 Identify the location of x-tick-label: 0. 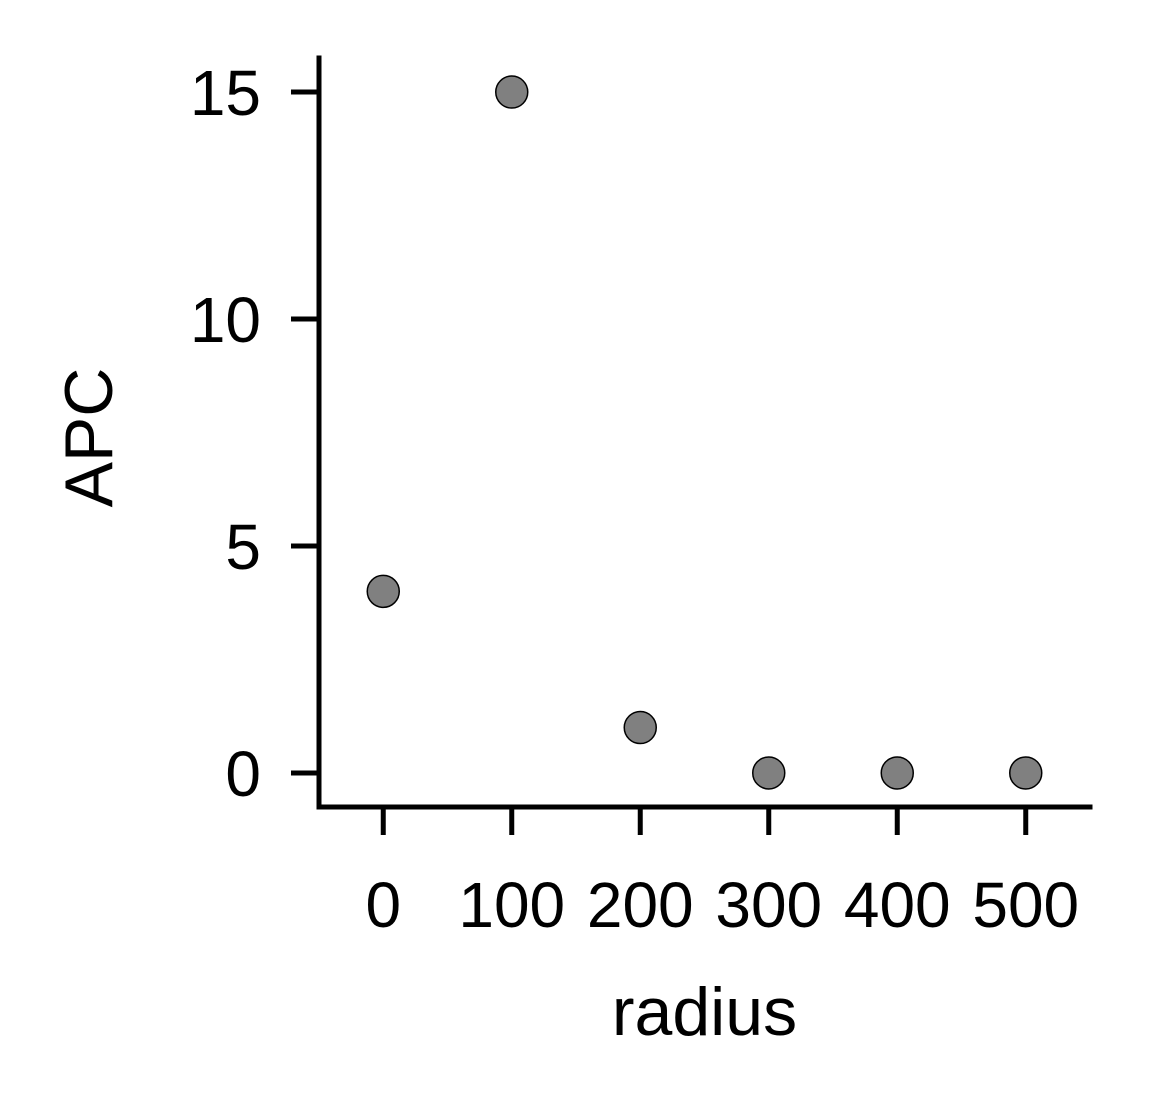
(383, 905).